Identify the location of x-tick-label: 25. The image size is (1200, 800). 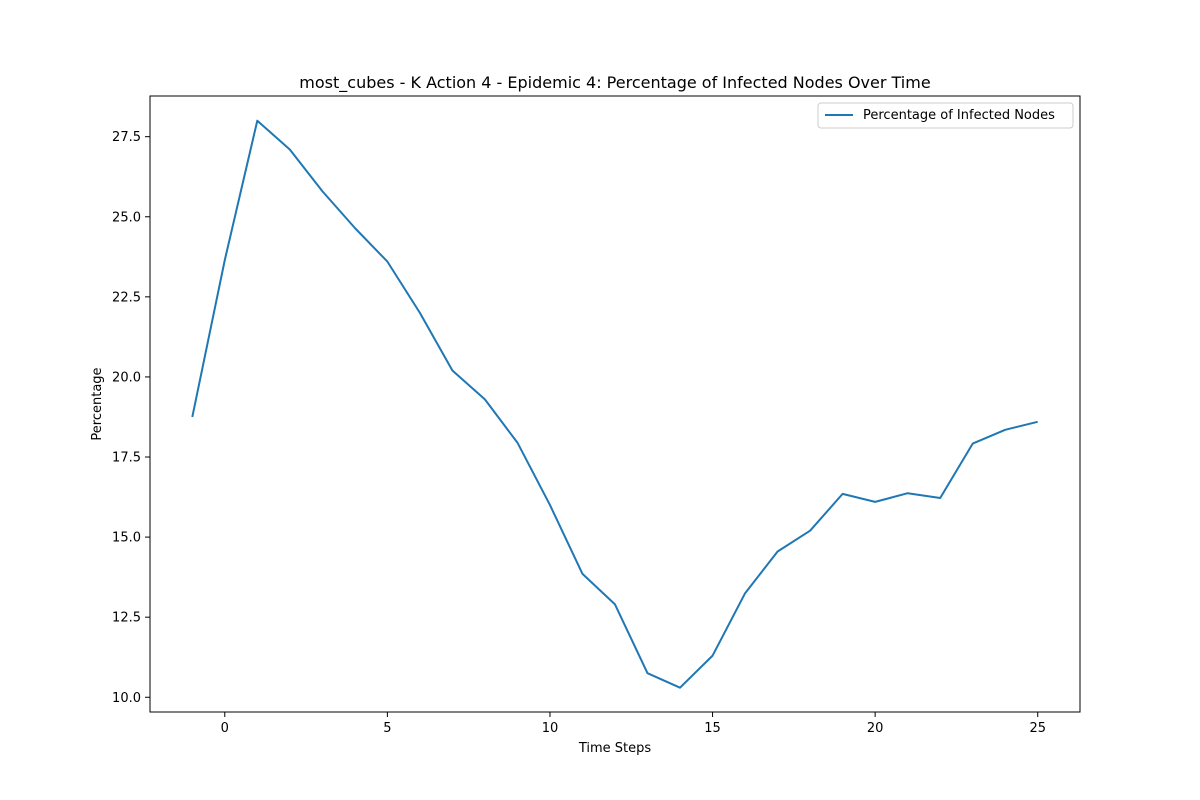
(1037, 728).